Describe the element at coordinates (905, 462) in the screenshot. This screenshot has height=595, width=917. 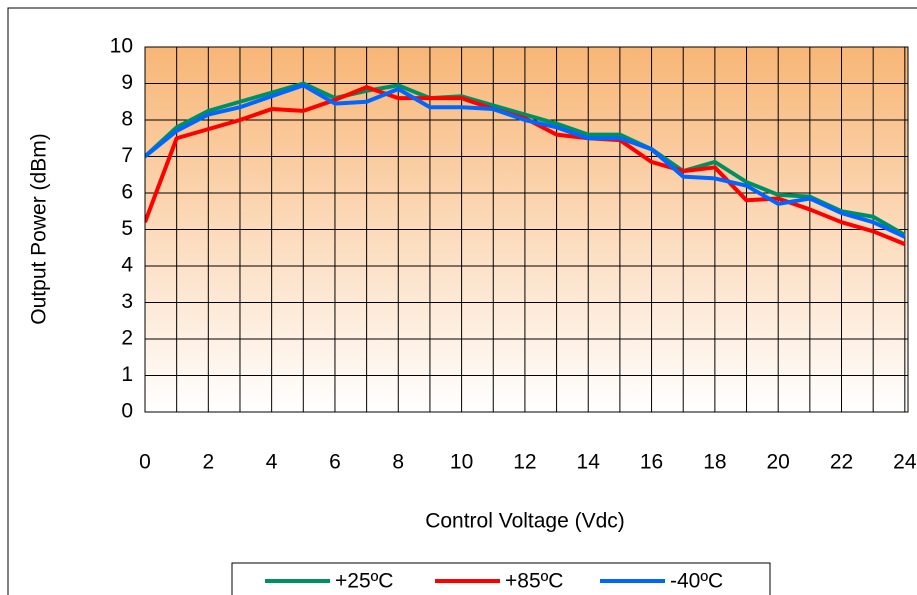
I see `x-tick-label: 24` at that location.